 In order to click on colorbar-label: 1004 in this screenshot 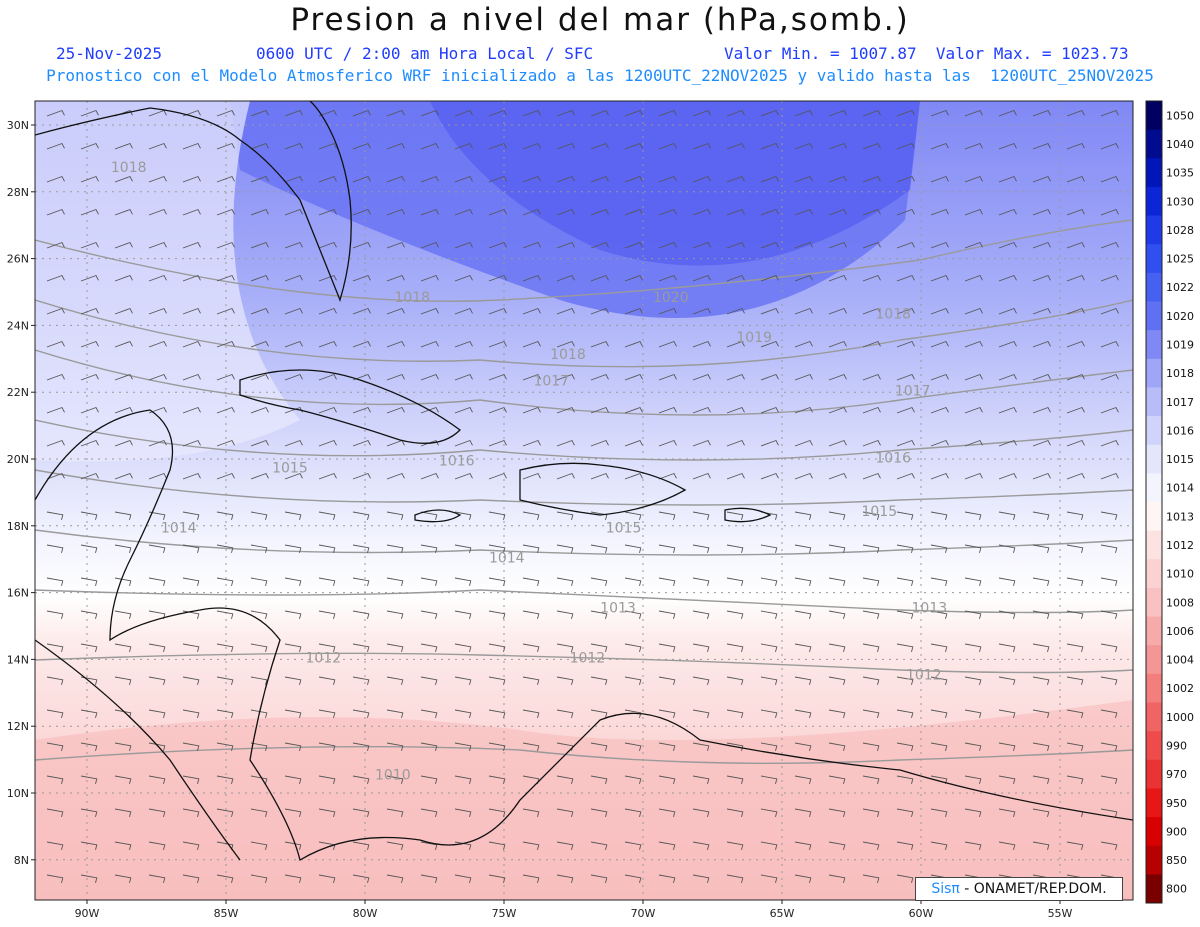, I will do `click(1180, 660)`.